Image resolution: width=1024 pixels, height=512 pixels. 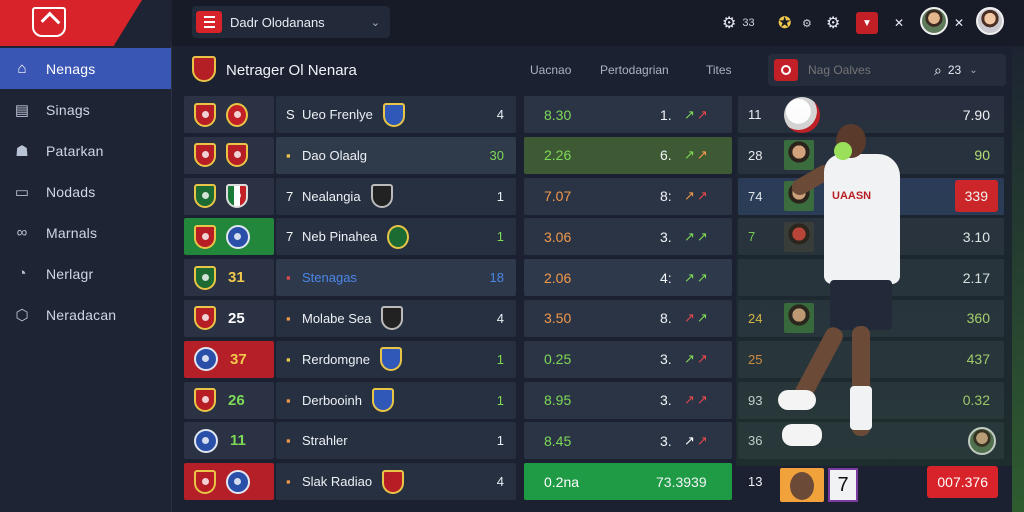 I want to click on player-rating: 2.17, so click(x=976, y=277).